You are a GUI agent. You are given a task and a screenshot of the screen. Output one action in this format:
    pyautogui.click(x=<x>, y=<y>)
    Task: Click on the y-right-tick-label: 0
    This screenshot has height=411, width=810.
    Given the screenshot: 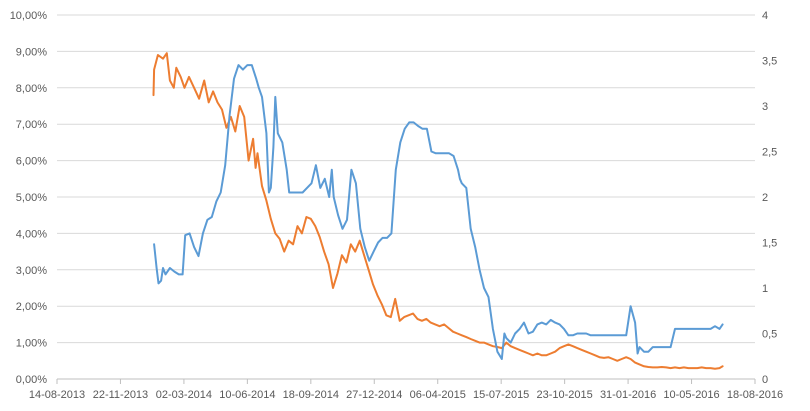 What is the action you would take?
    pyautogui.click(x=765, y=380)
    